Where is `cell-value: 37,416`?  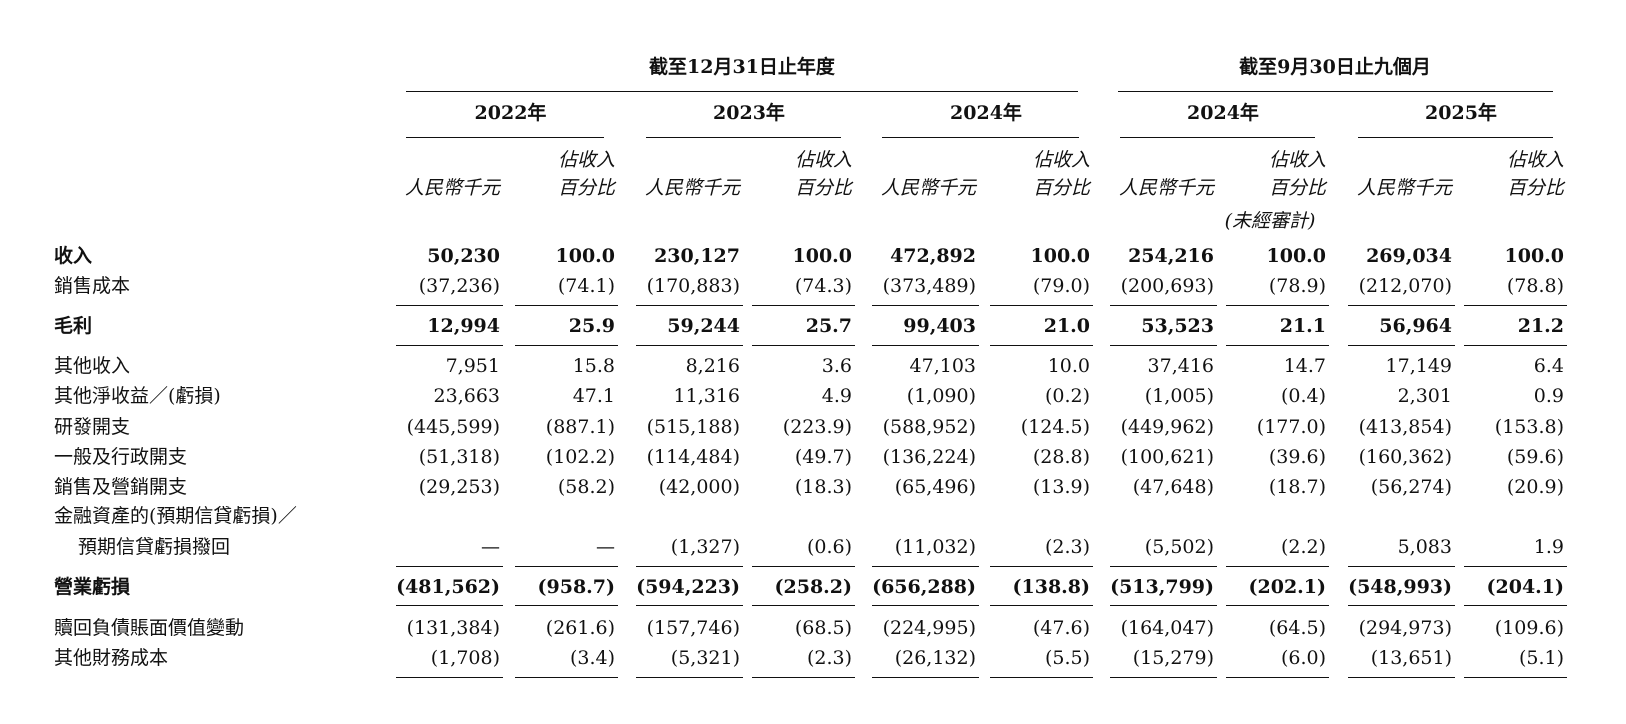
cell-value: 37,416 is located at coordinates (1180, 366).